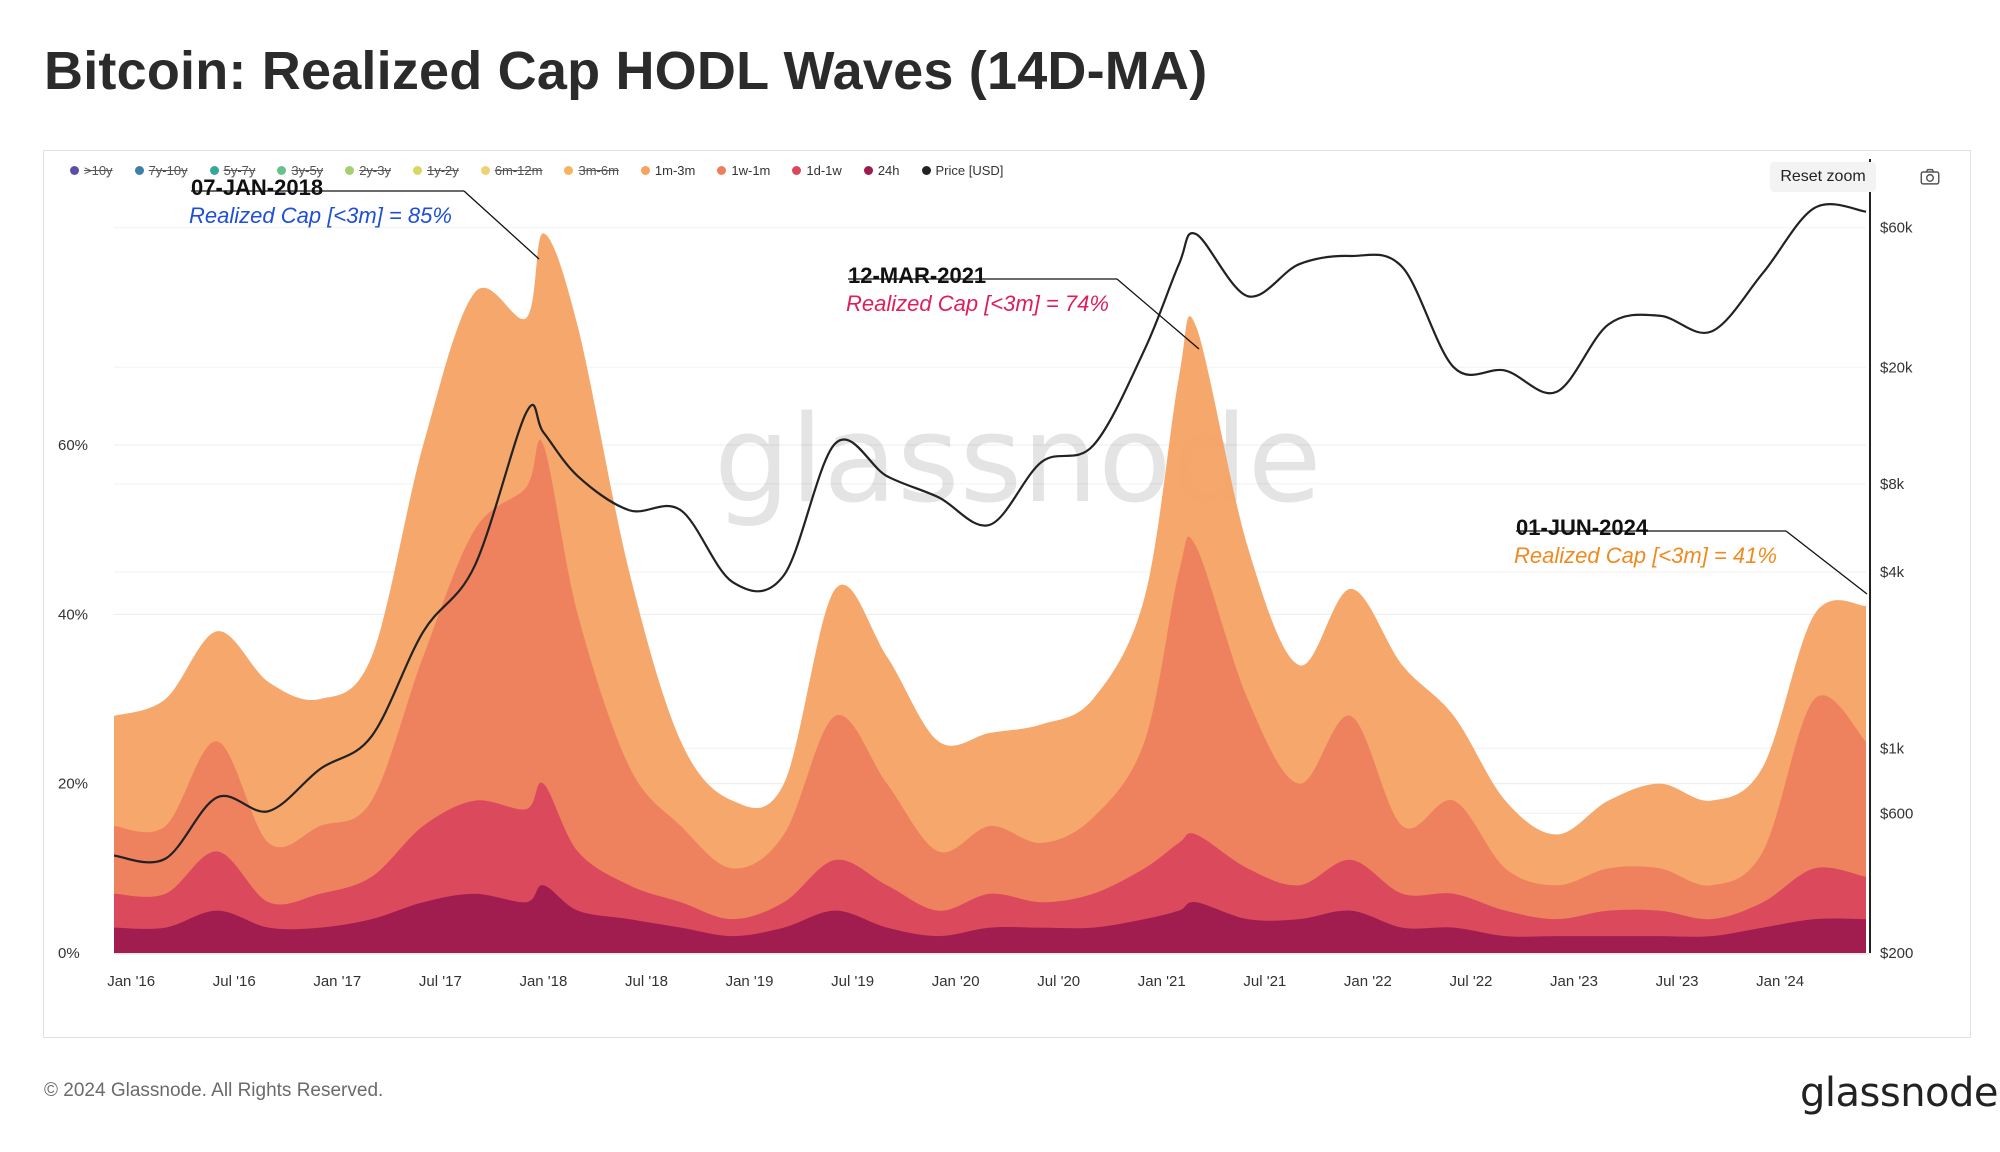  I want to click on legend-item: 1d-1w, so click(817, 170).